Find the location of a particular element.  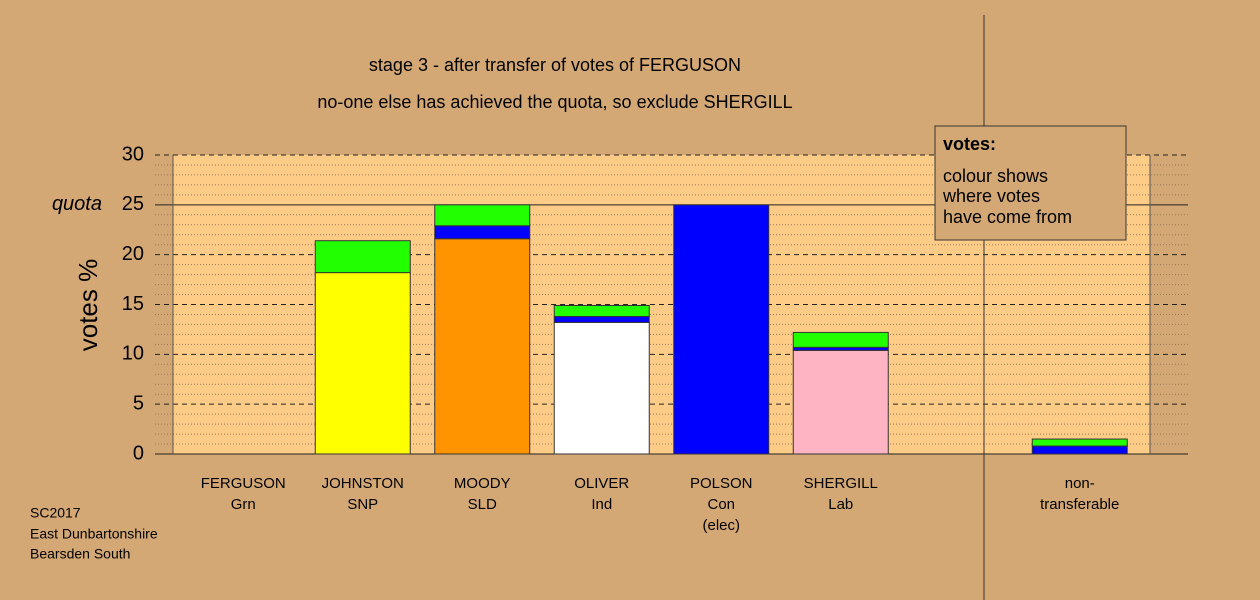

legend-text: colour shows is located at coordinates (995, 176).